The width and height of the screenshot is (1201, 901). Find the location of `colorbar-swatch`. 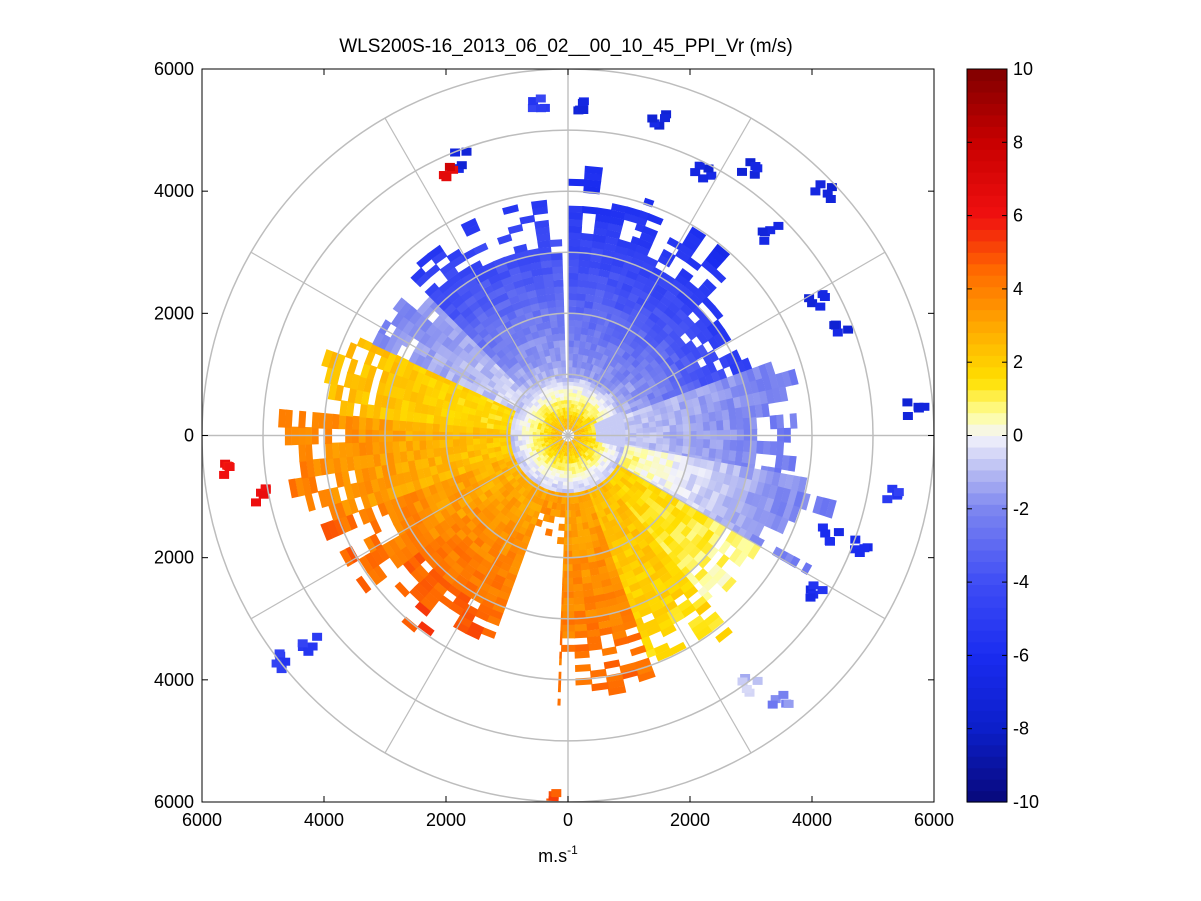

colorbar-swatch is located at coordinates (987, 120).